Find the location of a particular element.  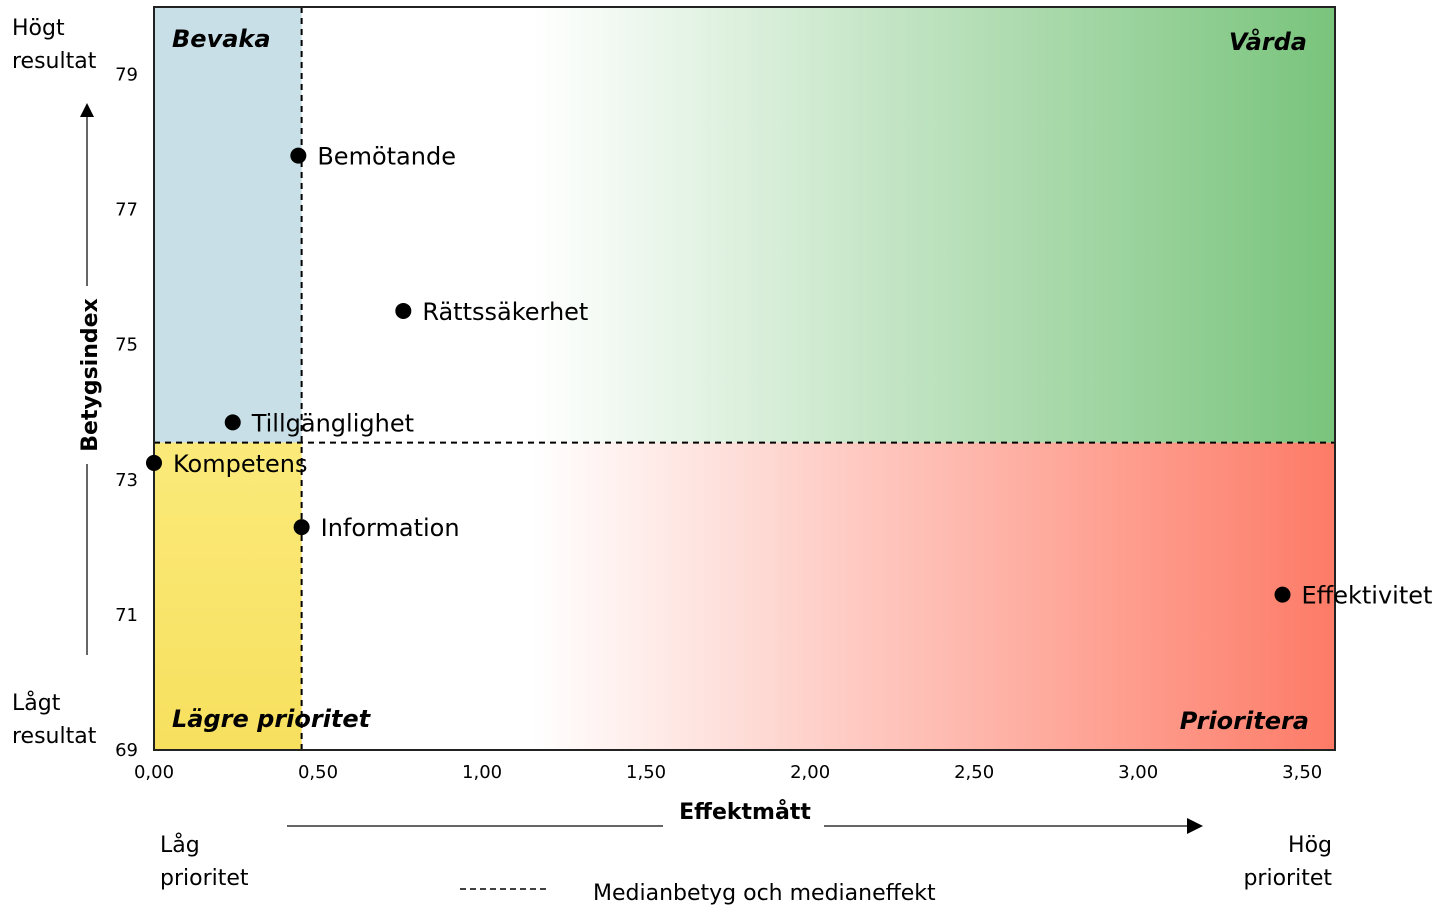

x-tick-label: 1,50 is located at coordinates (646, 772).